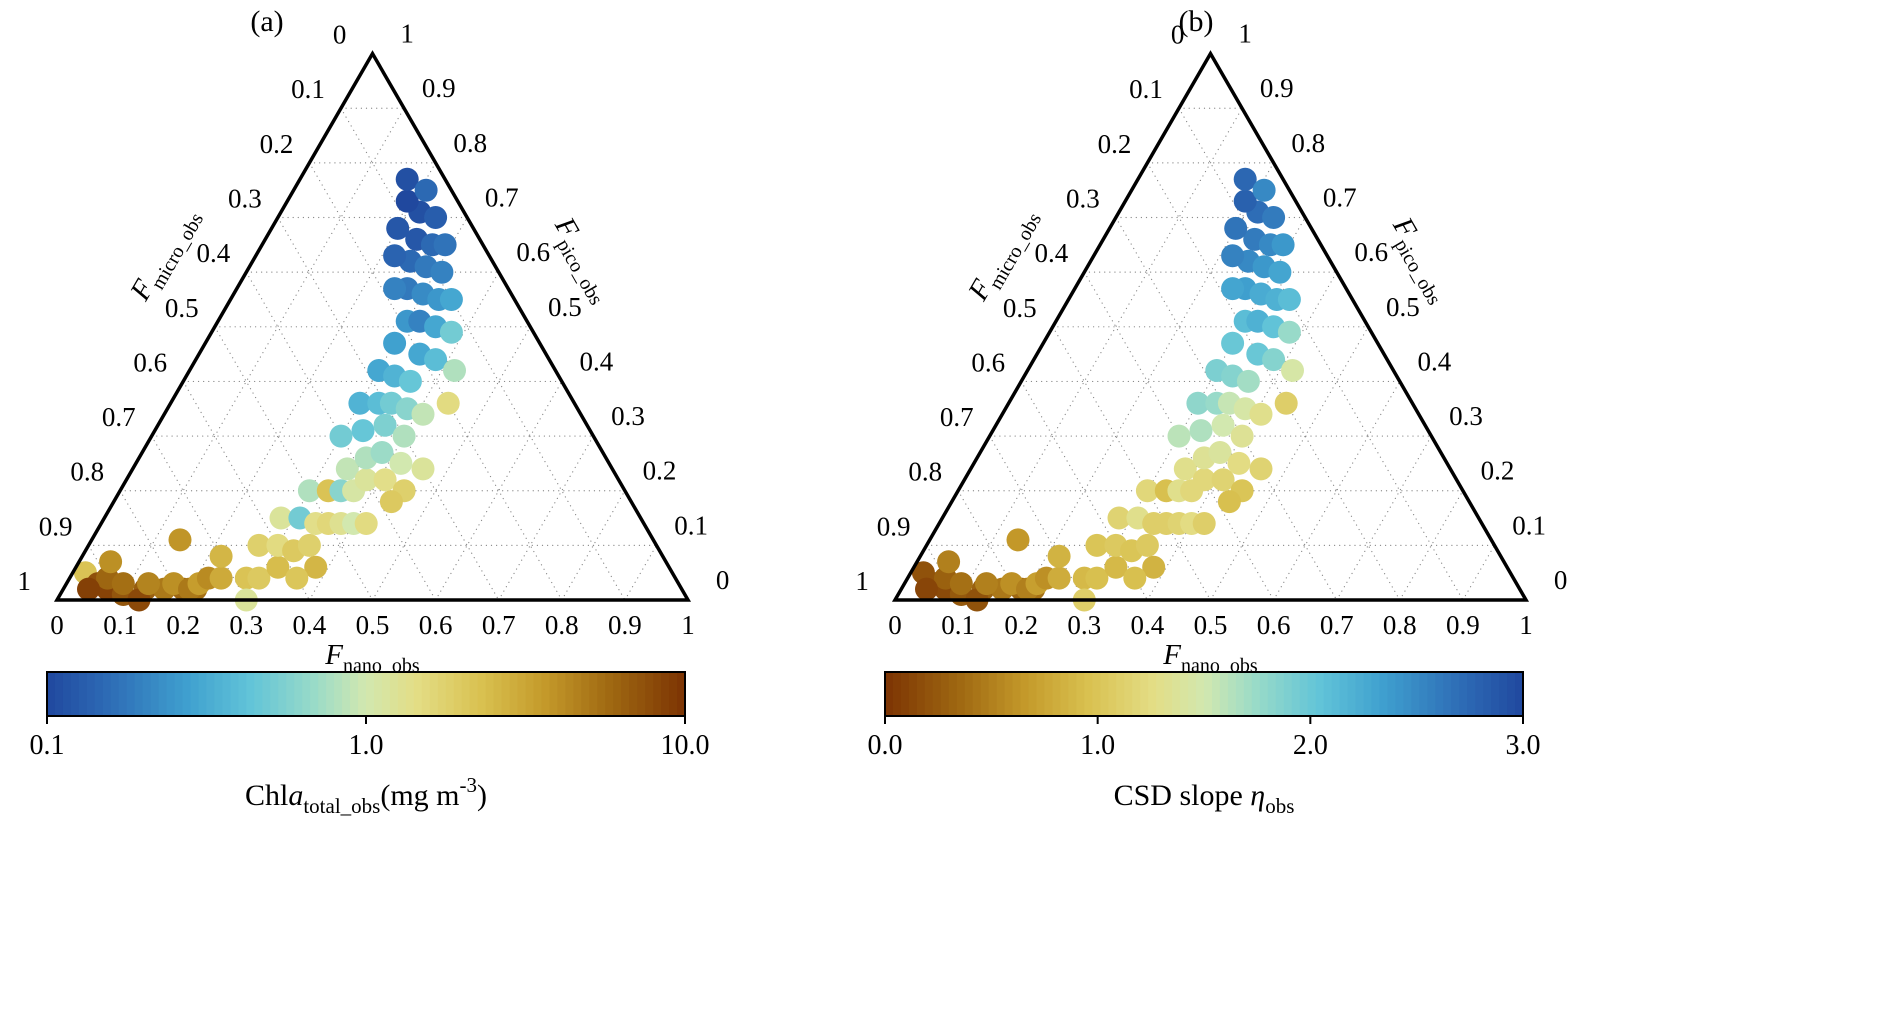 This screenshot has width=1892, height=1009. Describe the element at coordinates (267, 21) in the screenshot. I see `panel-a-letter: (a)` at that location.